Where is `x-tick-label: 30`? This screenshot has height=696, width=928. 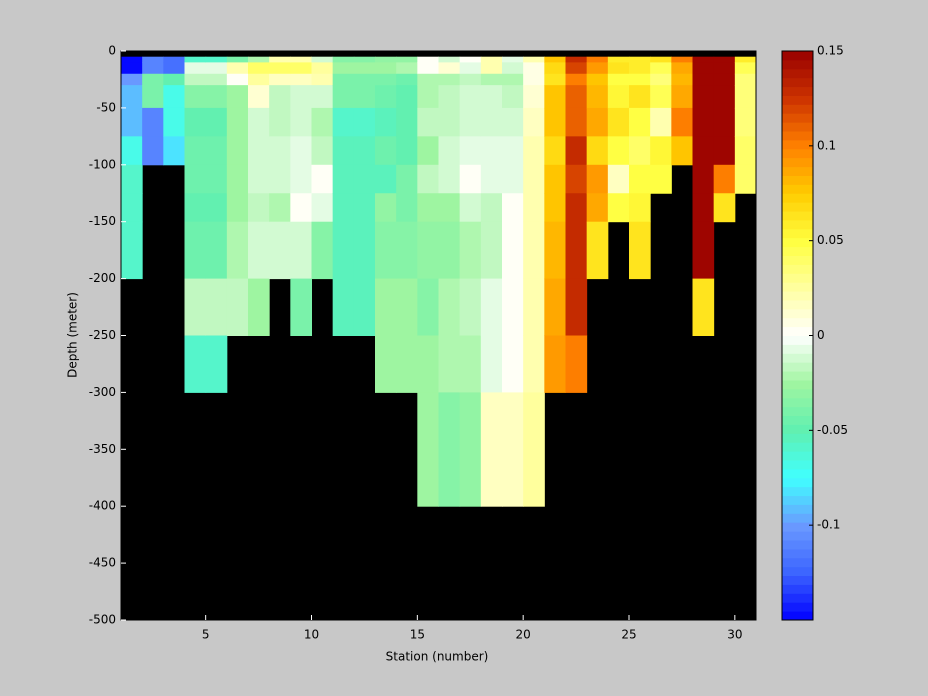 x-tick-label: 30 is located at coordinates (734, 635).